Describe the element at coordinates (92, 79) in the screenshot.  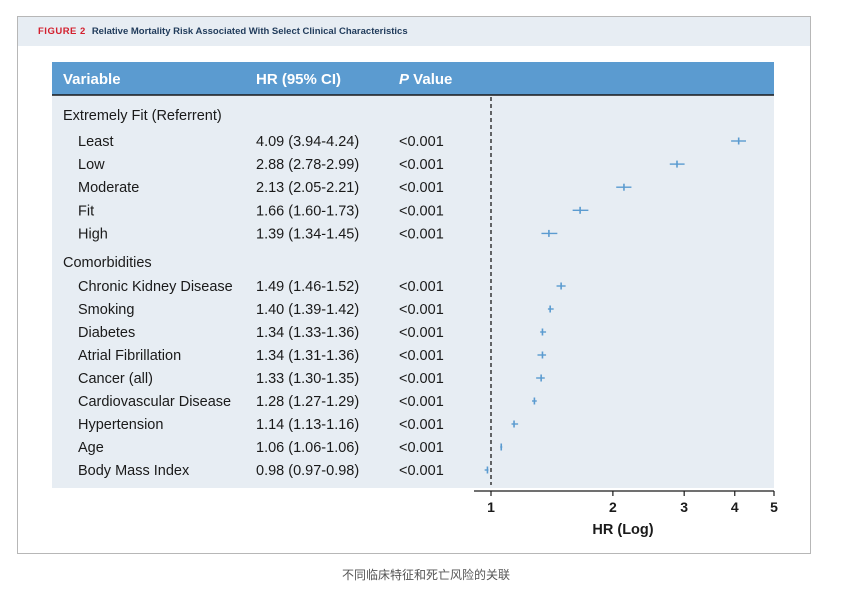
I see `column-header-variable: Variable` at that location.